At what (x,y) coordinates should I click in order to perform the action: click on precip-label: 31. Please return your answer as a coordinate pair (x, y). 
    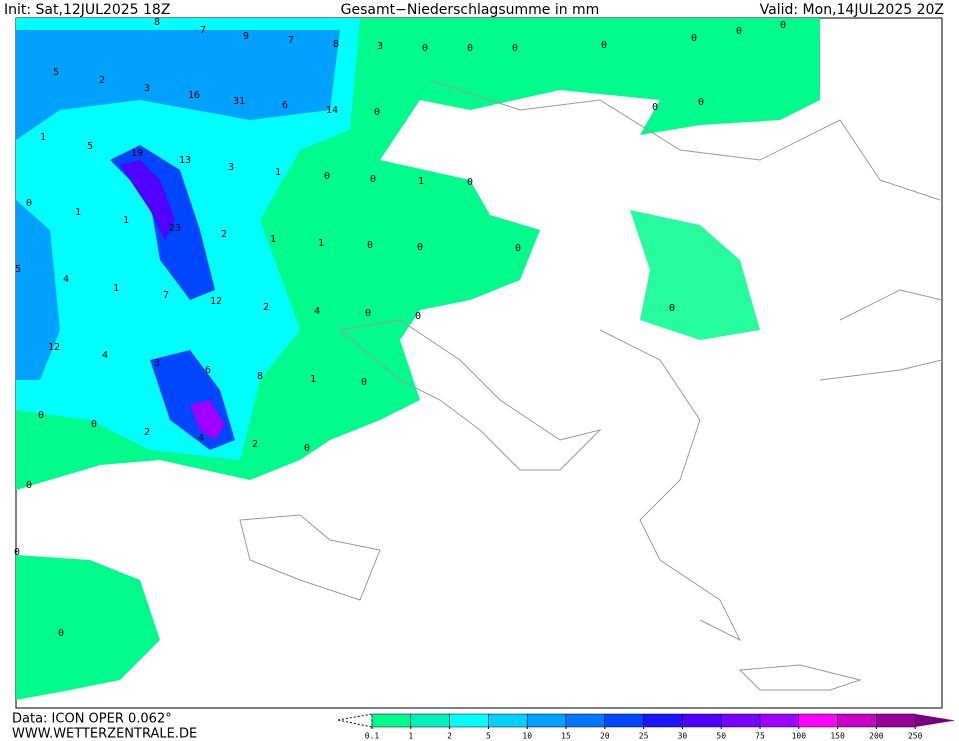
    Looking at the image, I should click on (239, 101).